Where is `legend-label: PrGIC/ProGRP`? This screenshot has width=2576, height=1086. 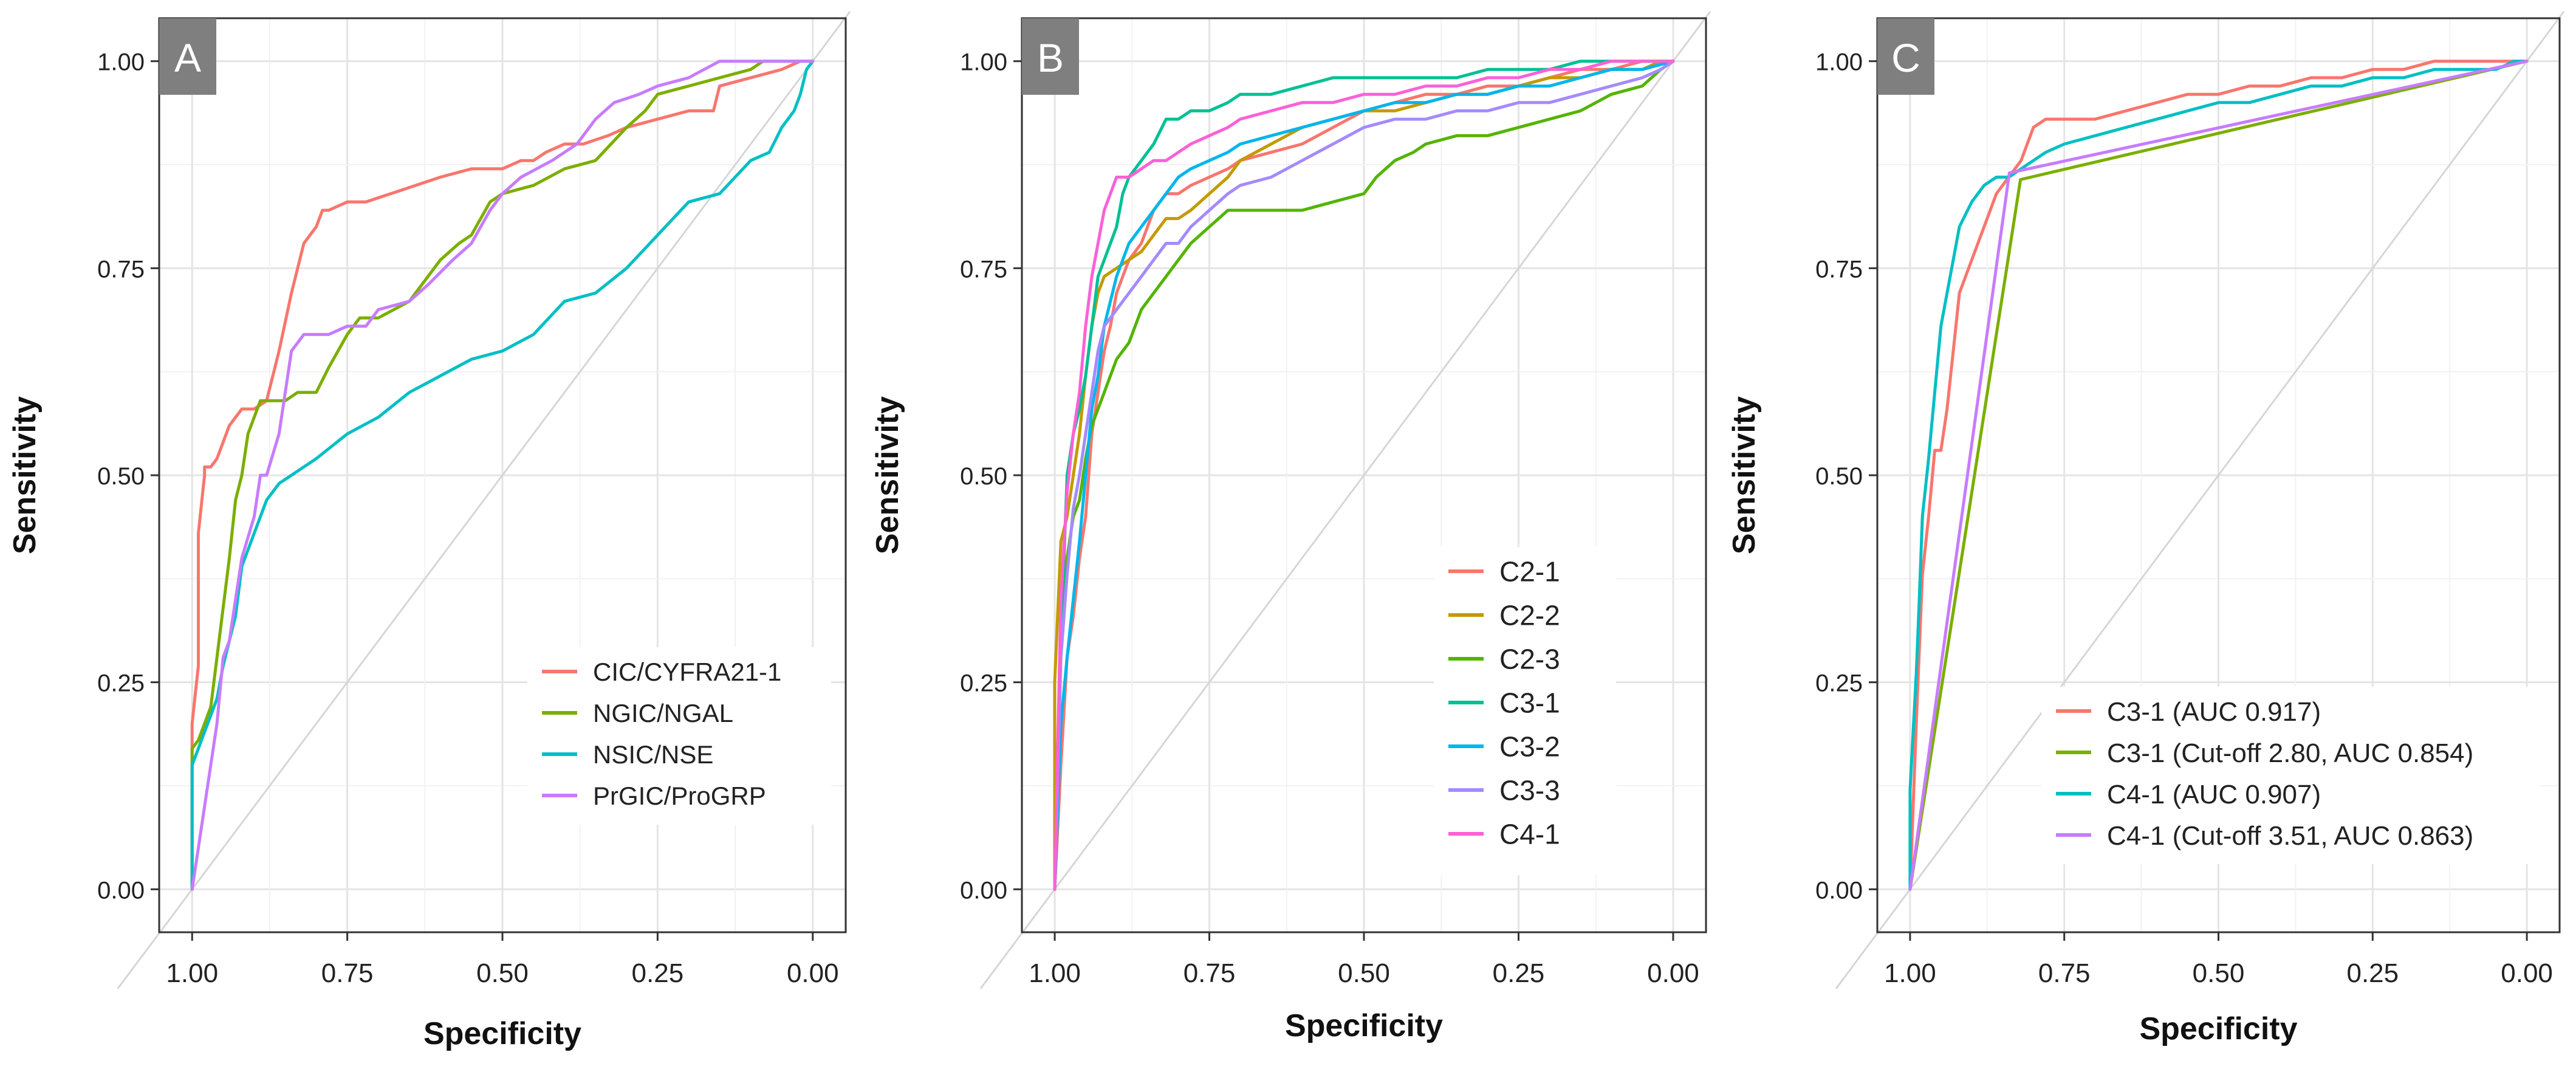
legend-label: PrGIC/ProGRP is located at coordinates (679, 796).